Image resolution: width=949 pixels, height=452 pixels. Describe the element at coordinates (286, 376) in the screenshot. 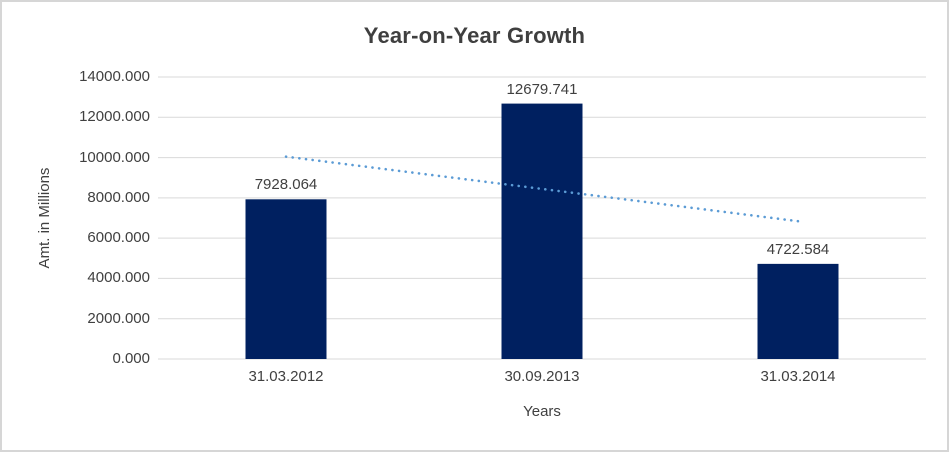

I see `x-tick-label: 31.03.2012` at that location.